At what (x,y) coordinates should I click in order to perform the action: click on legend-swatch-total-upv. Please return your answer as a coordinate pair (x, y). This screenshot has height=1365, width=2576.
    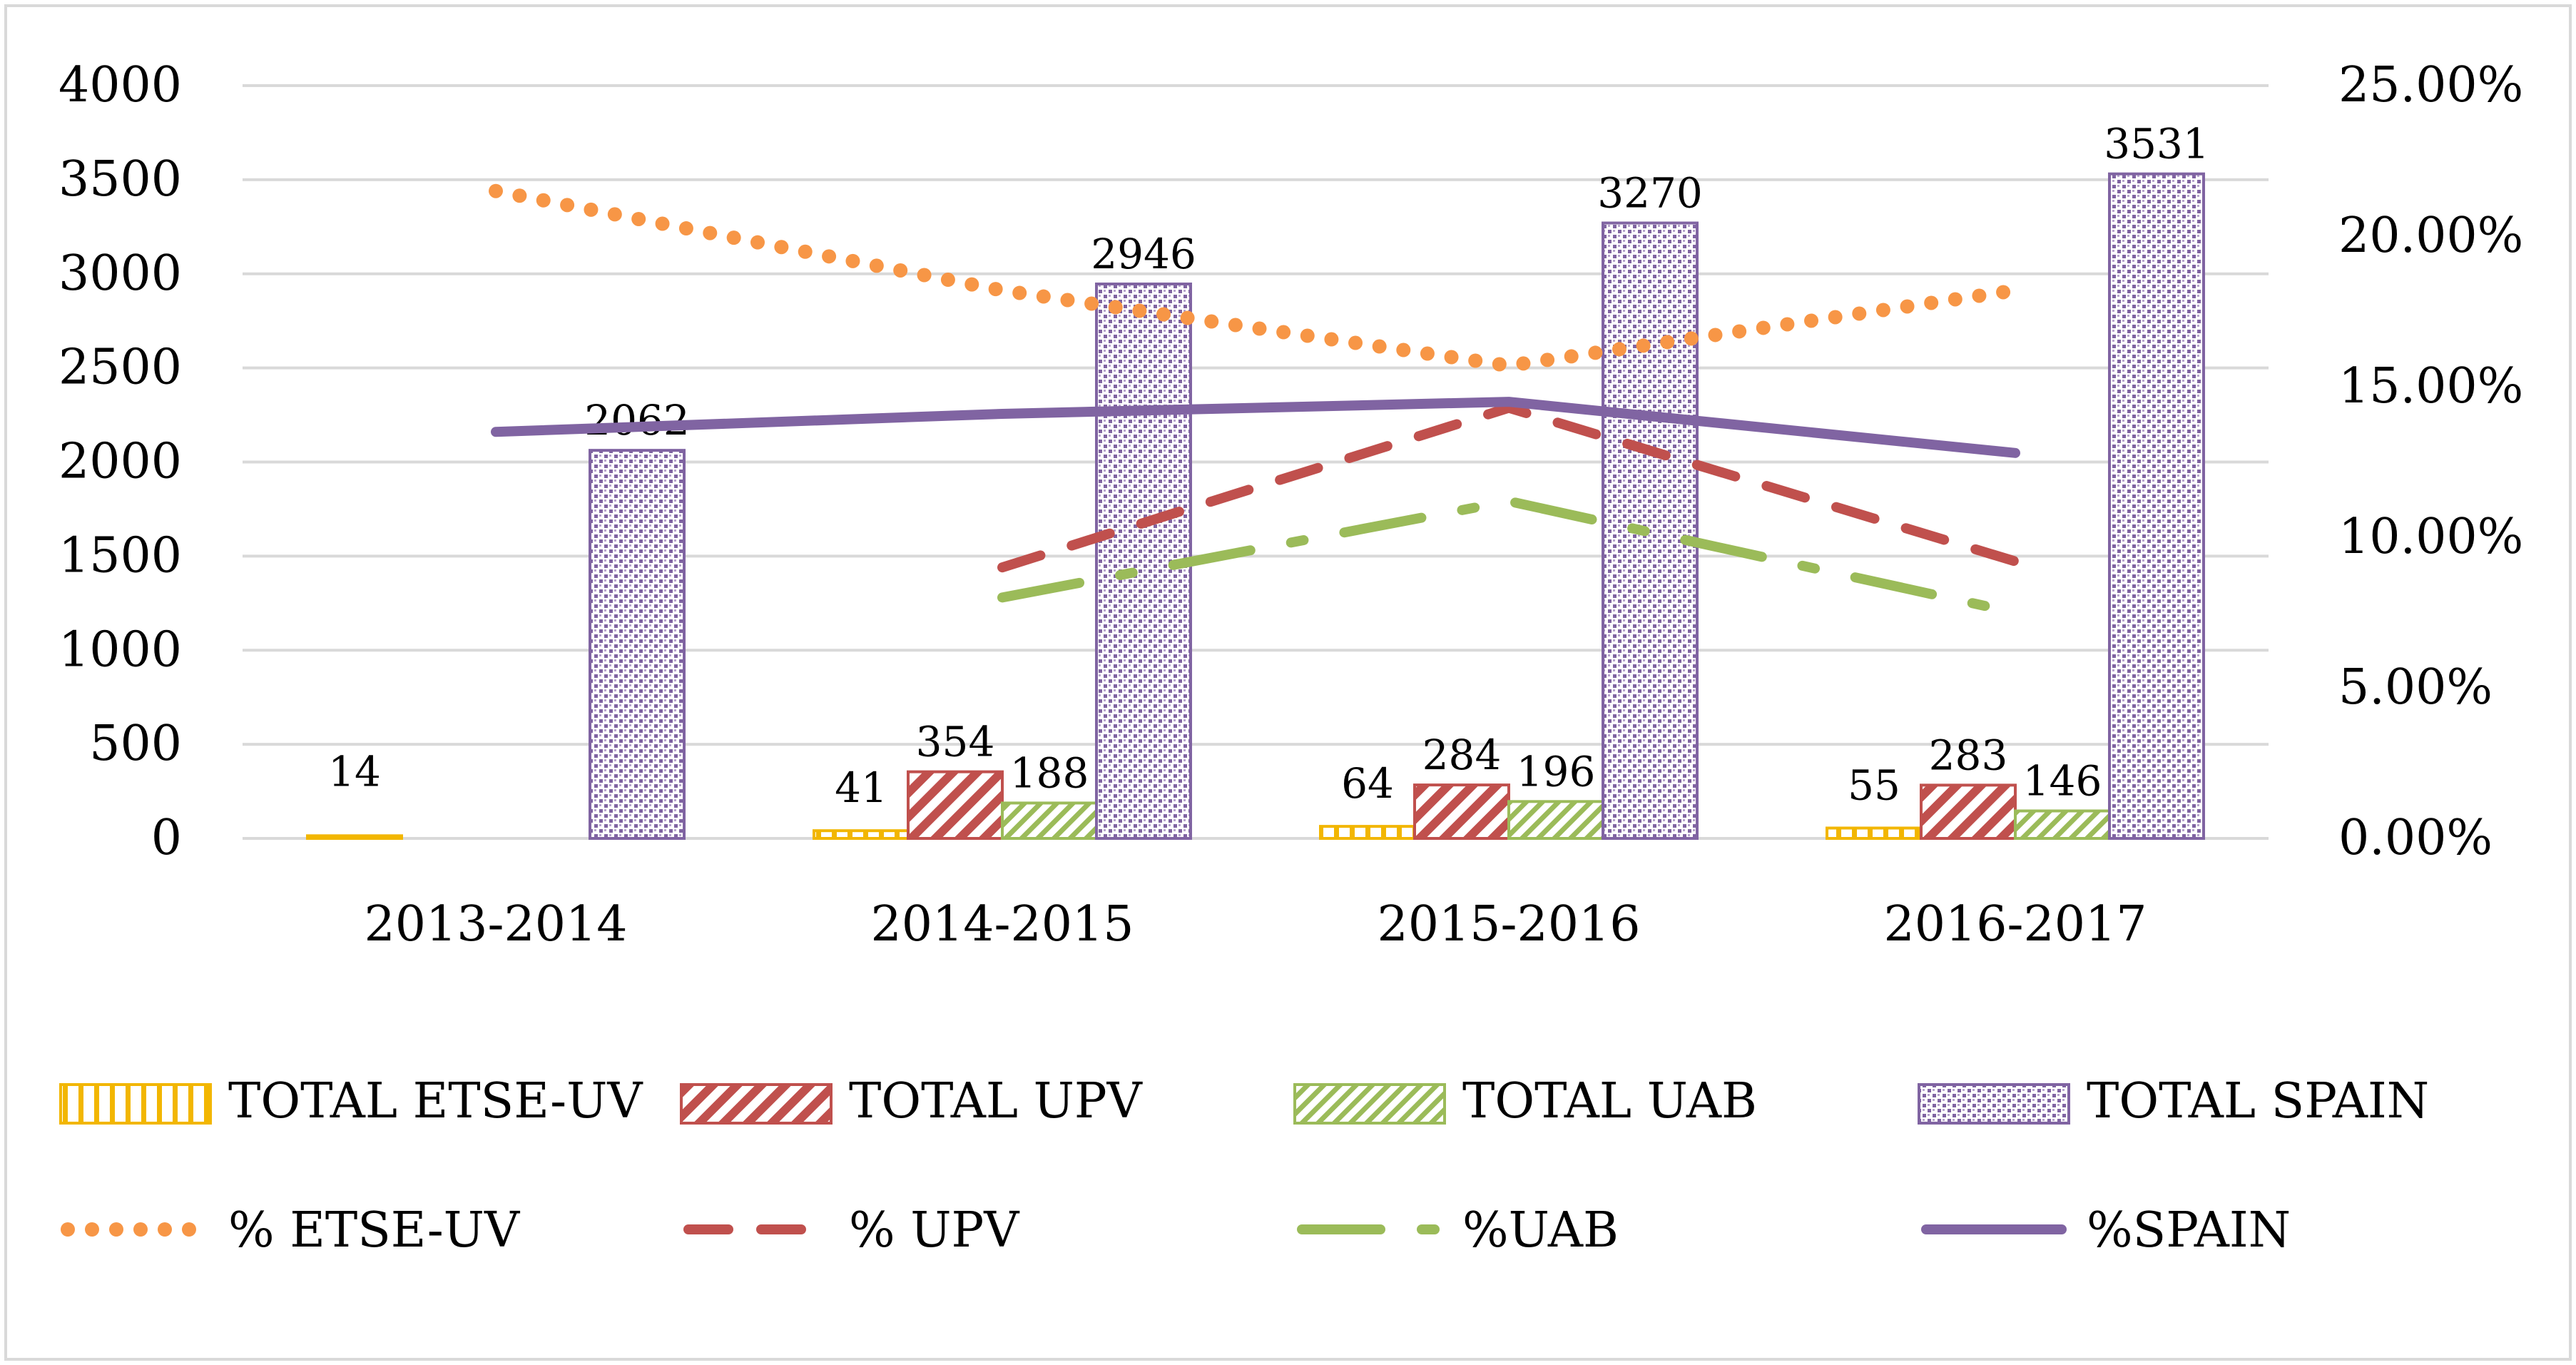
    Looking at the image, I should click on (756, 1104).